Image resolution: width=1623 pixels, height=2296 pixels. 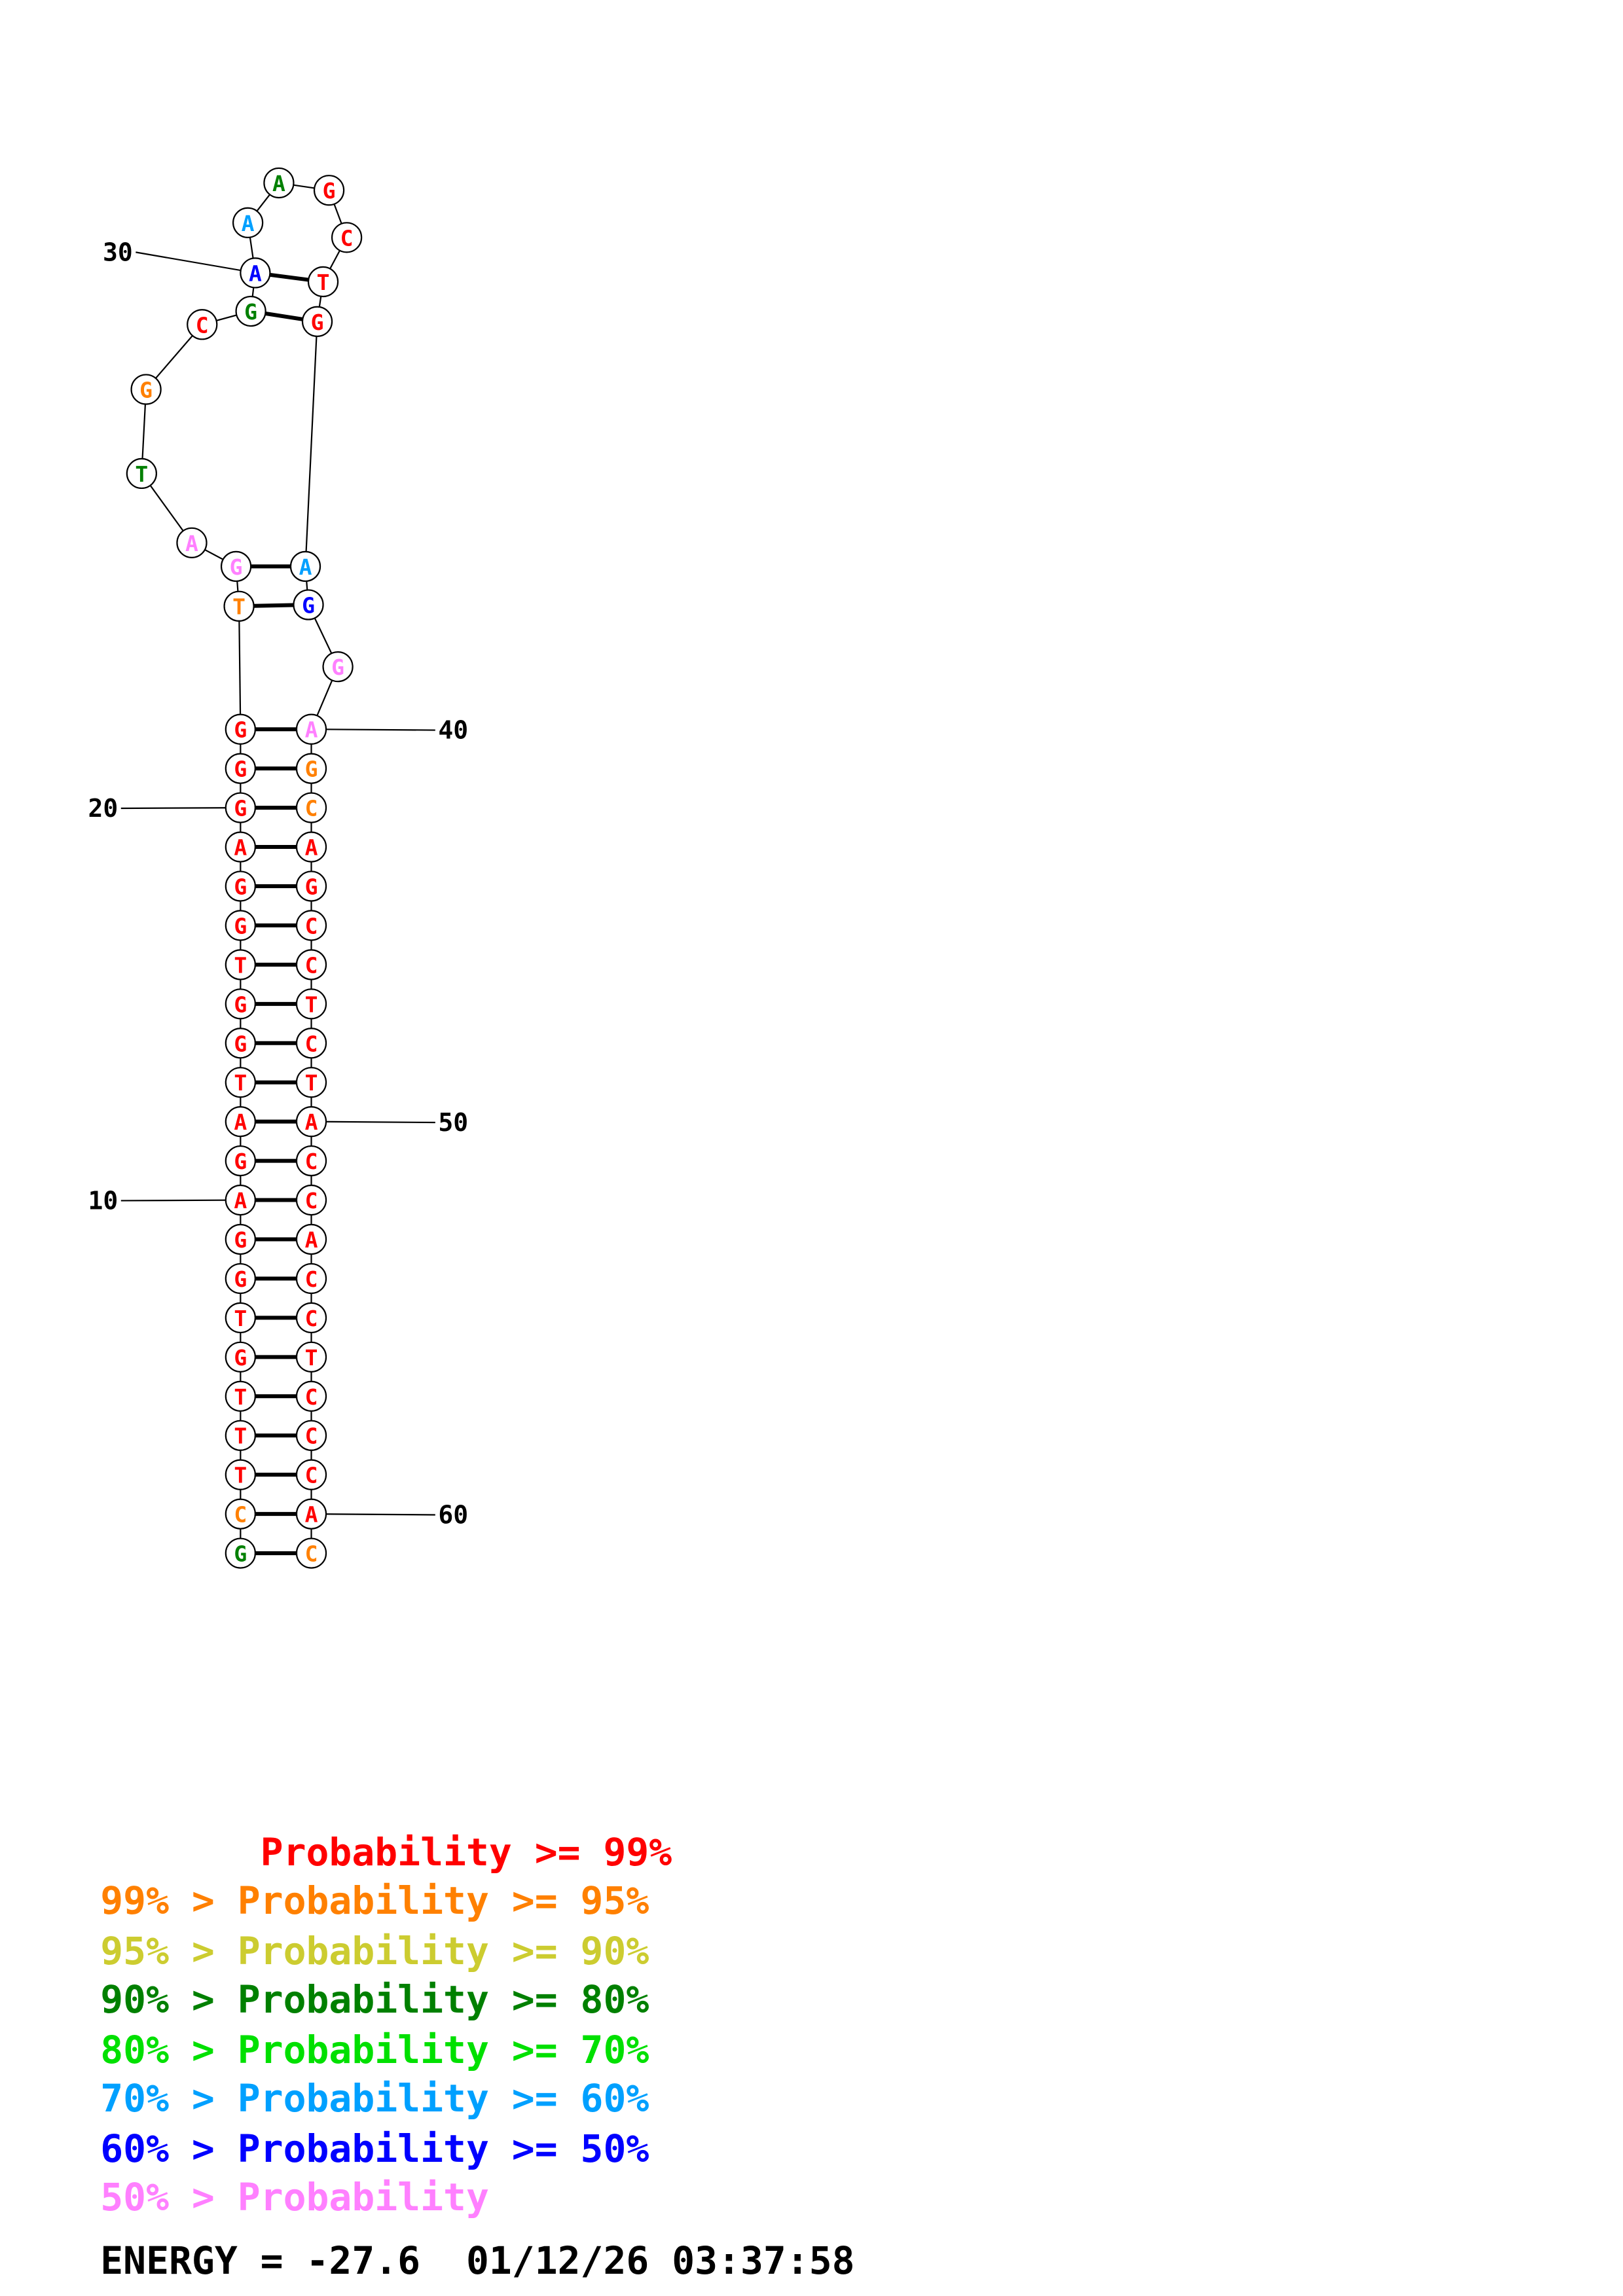 I want to click on nucleotide-28: C, so click(x=202, y=324).